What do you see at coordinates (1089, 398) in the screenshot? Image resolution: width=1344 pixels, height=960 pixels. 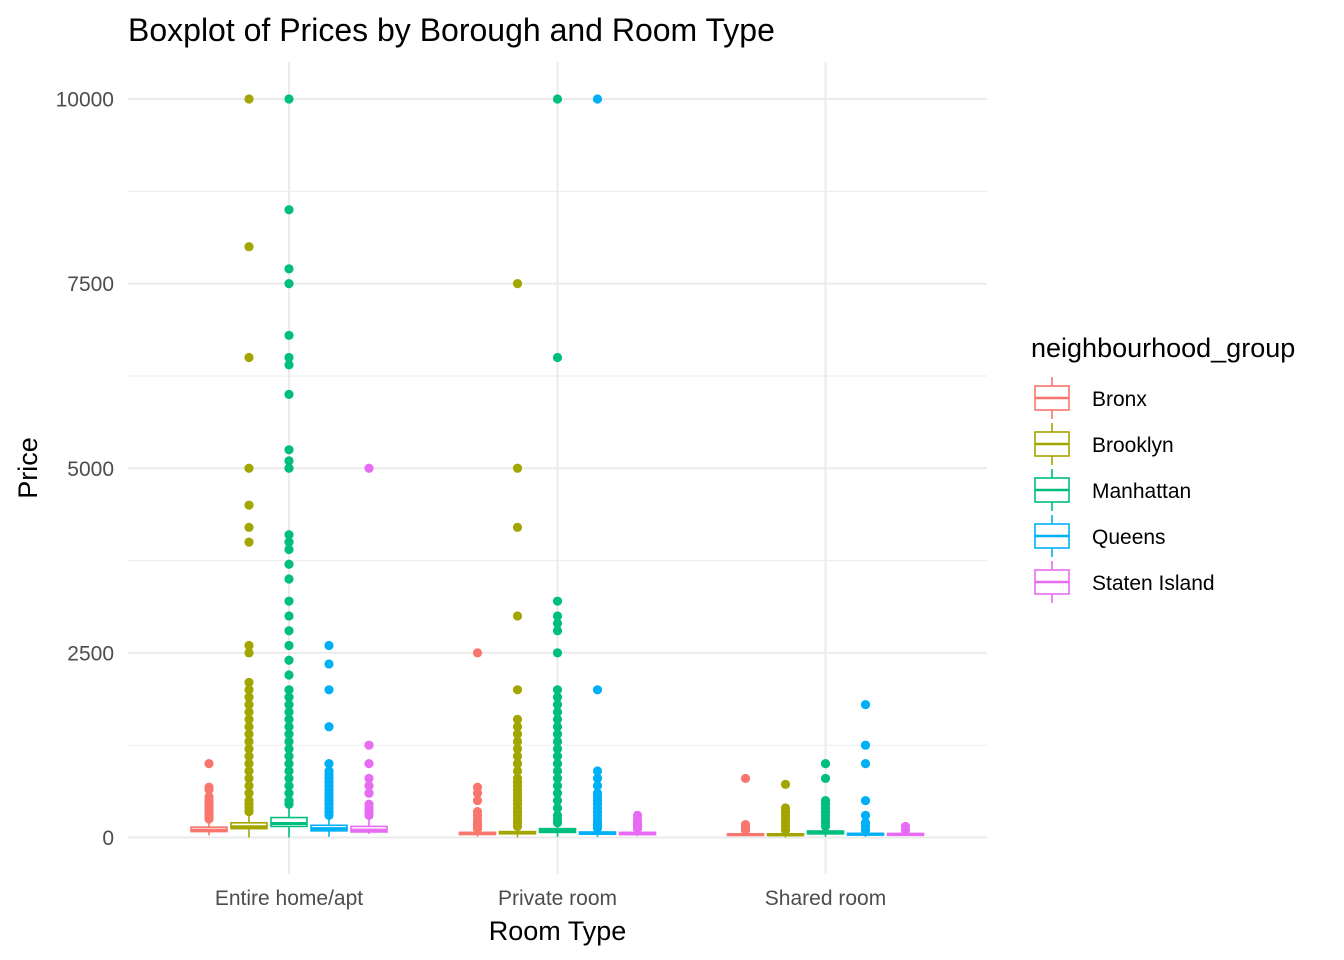 I see `legend-item: Bronx` at bounding box center [1089, 398].